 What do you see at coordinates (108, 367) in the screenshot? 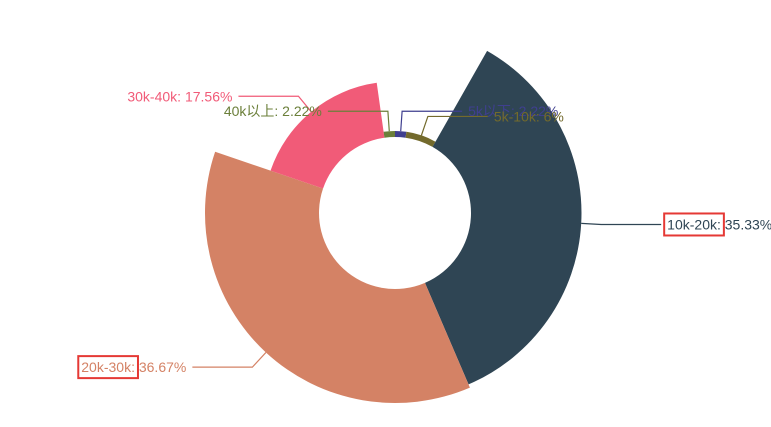
I see `highlight-box-20k-30k` at bounding box center [108, 367].